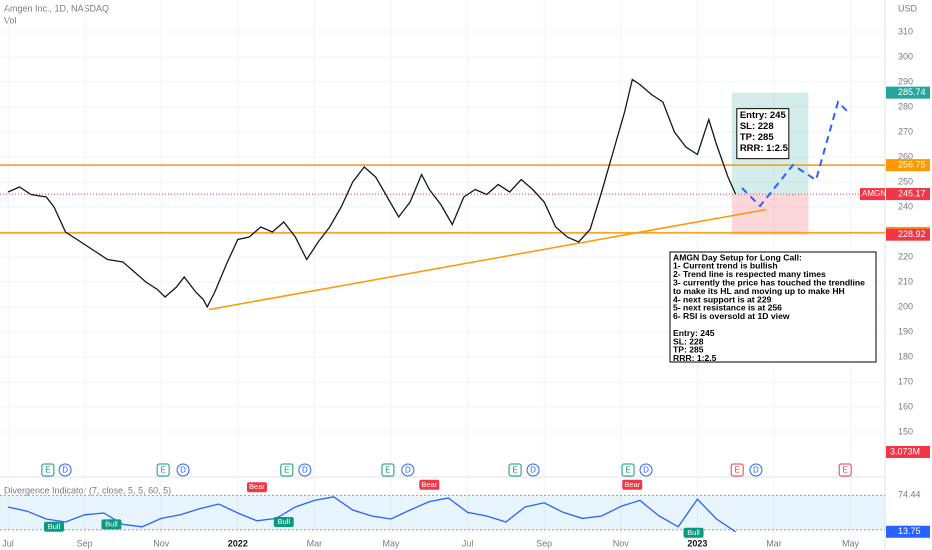  I want to click on y-tick-label: 260, so click(905, 156).